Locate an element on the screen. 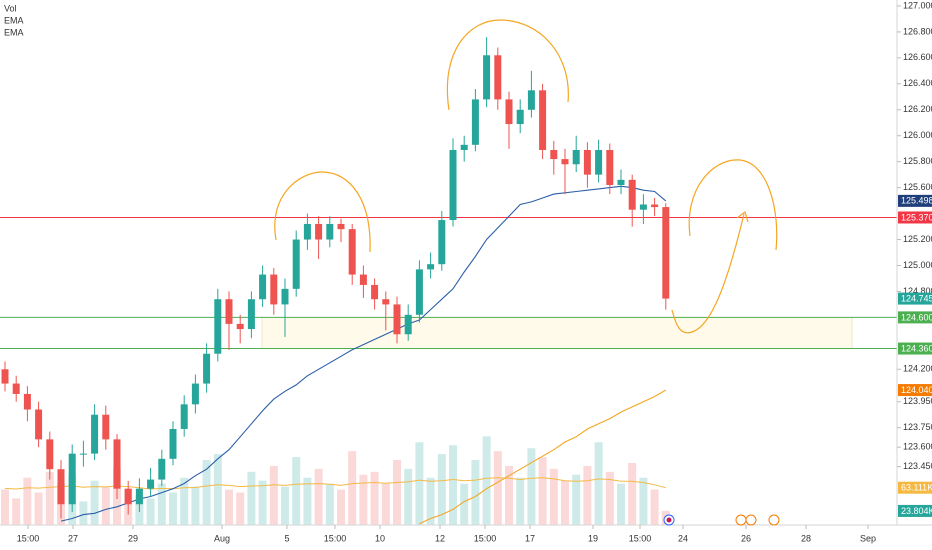 Image resolution: width=932 pixels, height=550 pixels. event-icons is located at coordinates (721, 520).